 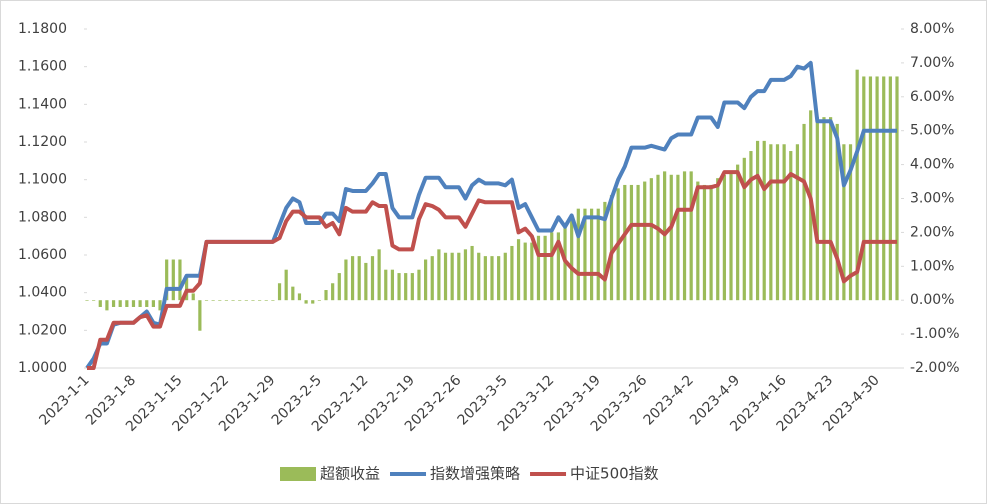 I want to click on y2-tick-label: 6.00%, so click(x=932, y=97).